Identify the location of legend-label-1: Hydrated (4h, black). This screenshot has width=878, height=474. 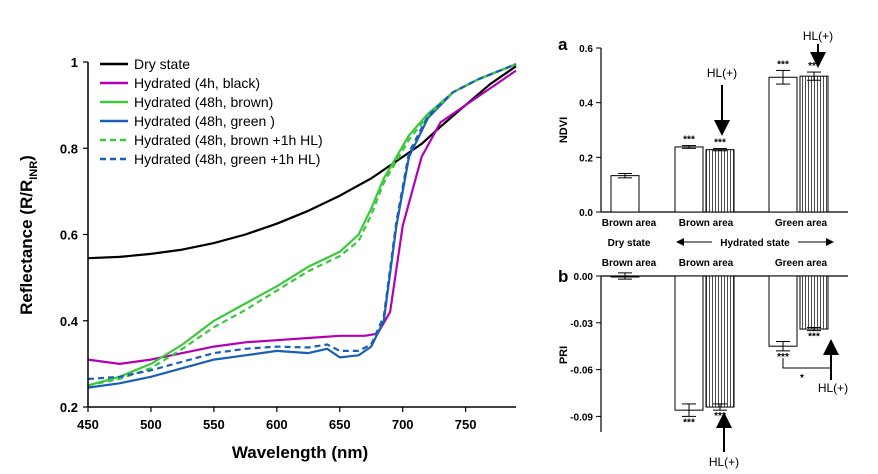
(197, 83).